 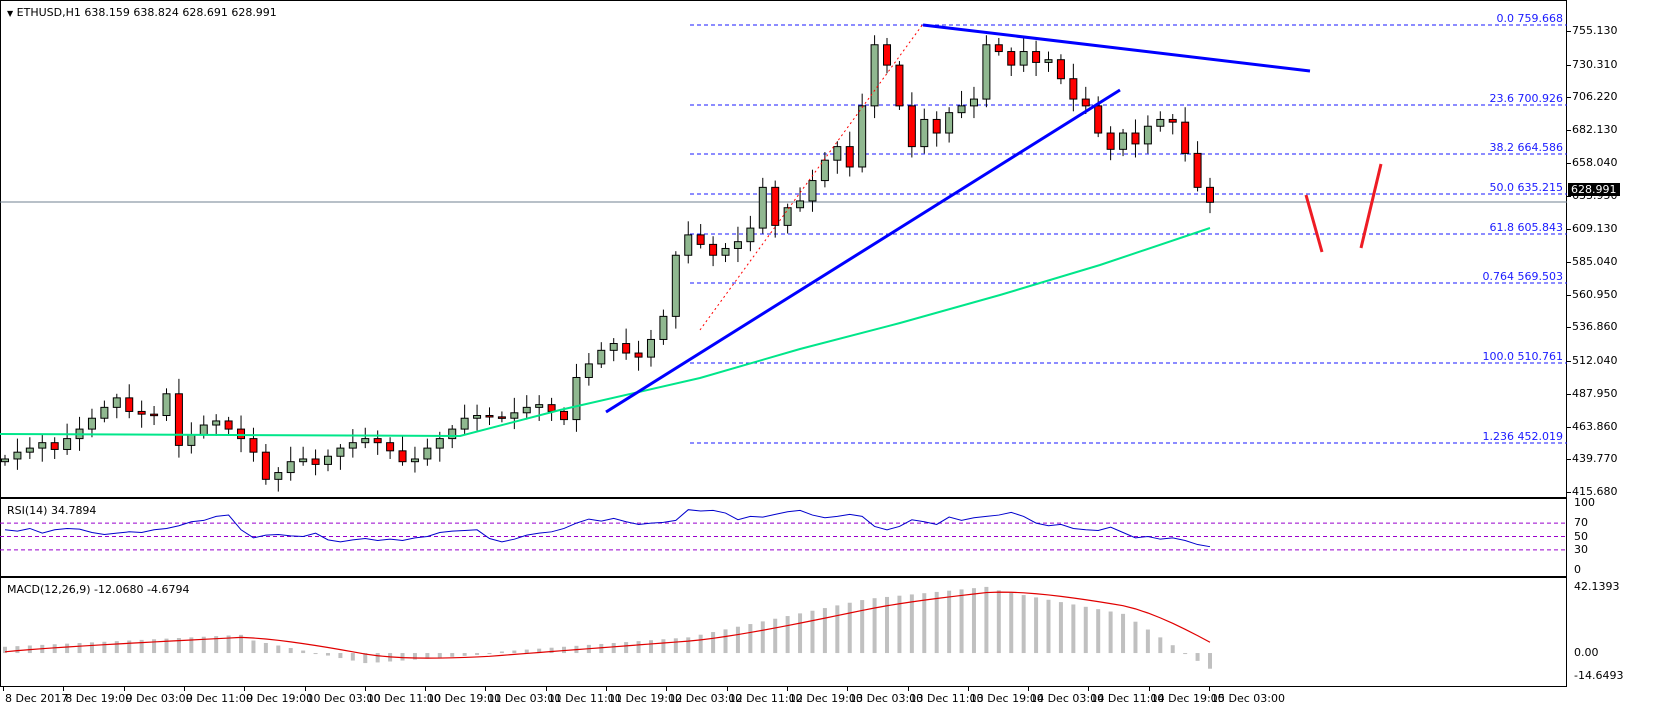 I want to click on price-label: 487.950, so click(x=1595, y=393).